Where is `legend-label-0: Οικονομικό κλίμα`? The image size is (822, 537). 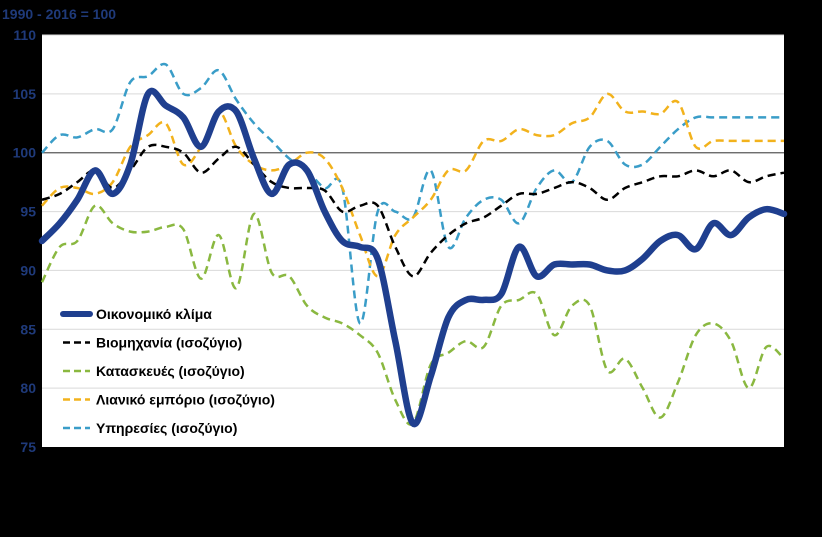
legend-label-0: Οικονομικό κλίμα is located at coordinates (154, 314).